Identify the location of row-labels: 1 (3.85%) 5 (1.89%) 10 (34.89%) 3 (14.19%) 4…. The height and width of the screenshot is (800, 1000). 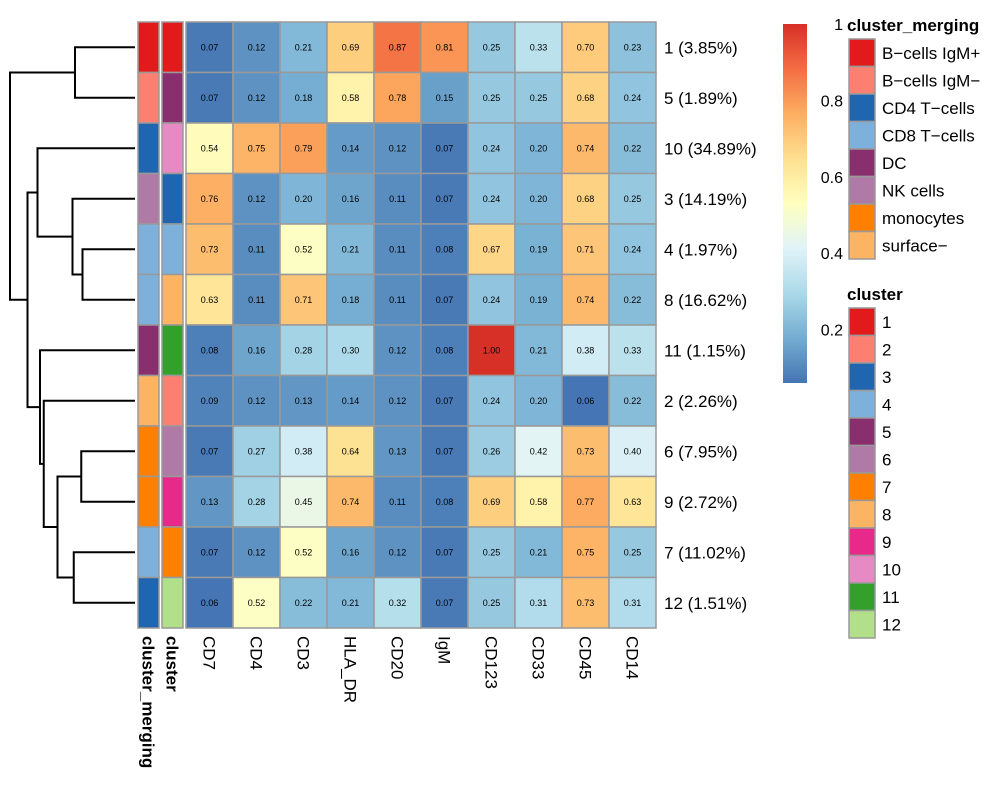
(710, 325).